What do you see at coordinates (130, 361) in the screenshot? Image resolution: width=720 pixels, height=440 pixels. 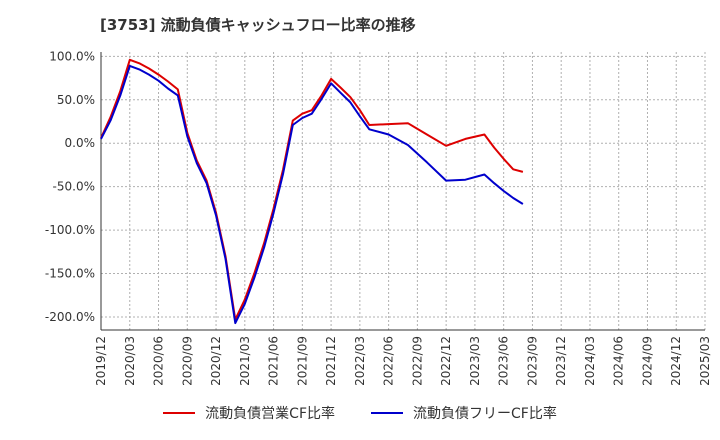 I see `x-tick-label: 2020/03` at bounding box center [130, 361].